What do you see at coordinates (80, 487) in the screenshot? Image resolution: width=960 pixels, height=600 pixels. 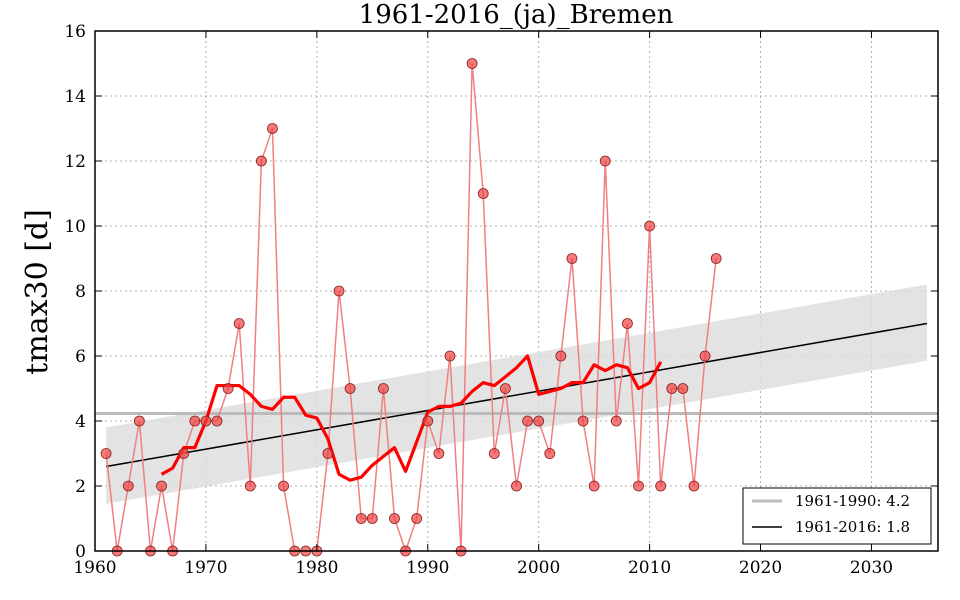 I see `y-tick-label: 2` at bounding box center [80, 487].